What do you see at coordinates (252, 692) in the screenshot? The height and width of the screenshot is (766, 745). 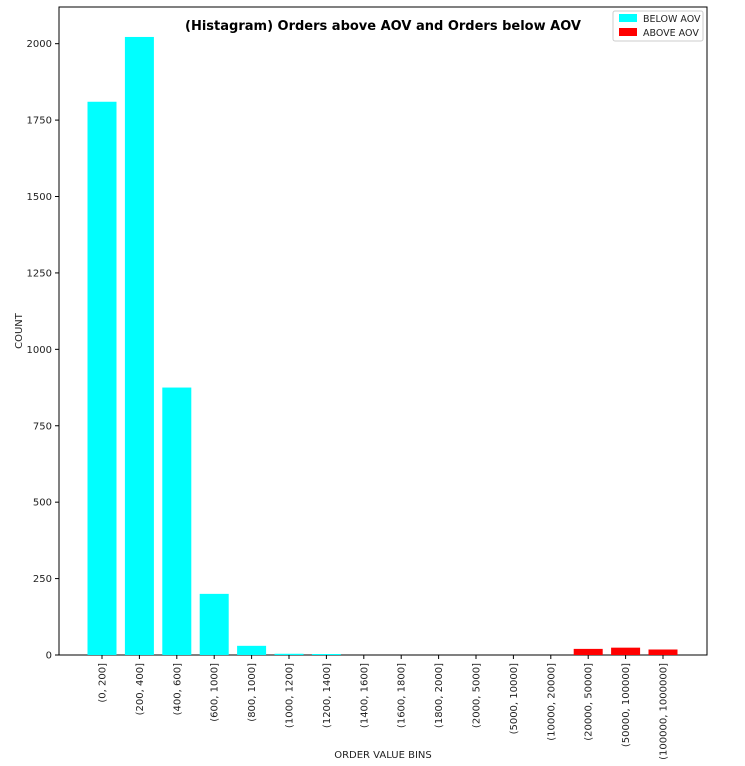 I see `x-tick-label: (800, 1000]` at bounding box center [252, 692].